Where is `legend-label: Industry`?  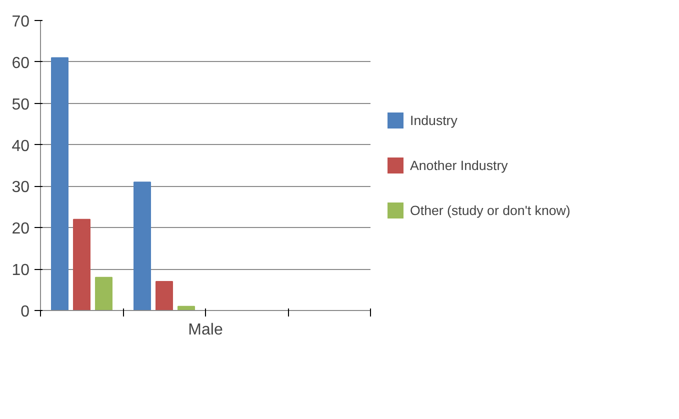
legend-label: Industry is located at coordinates (434, 120).